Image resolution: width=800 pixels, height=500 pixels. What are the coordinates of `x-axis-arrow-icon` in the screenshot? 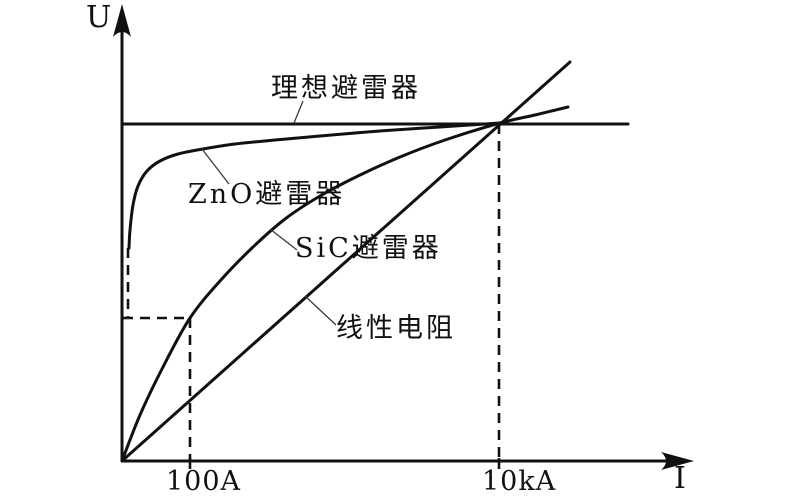 It's located at (677, 461).